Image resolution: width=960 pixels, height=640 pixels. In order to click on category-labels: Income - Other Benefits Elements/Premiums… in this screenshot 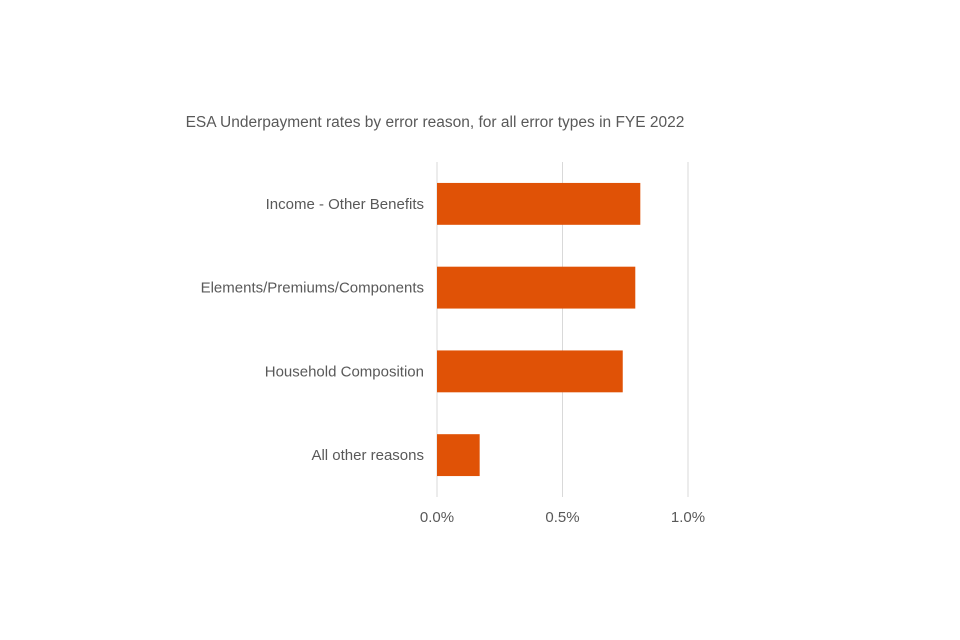, I will do `click(312, 330)`.